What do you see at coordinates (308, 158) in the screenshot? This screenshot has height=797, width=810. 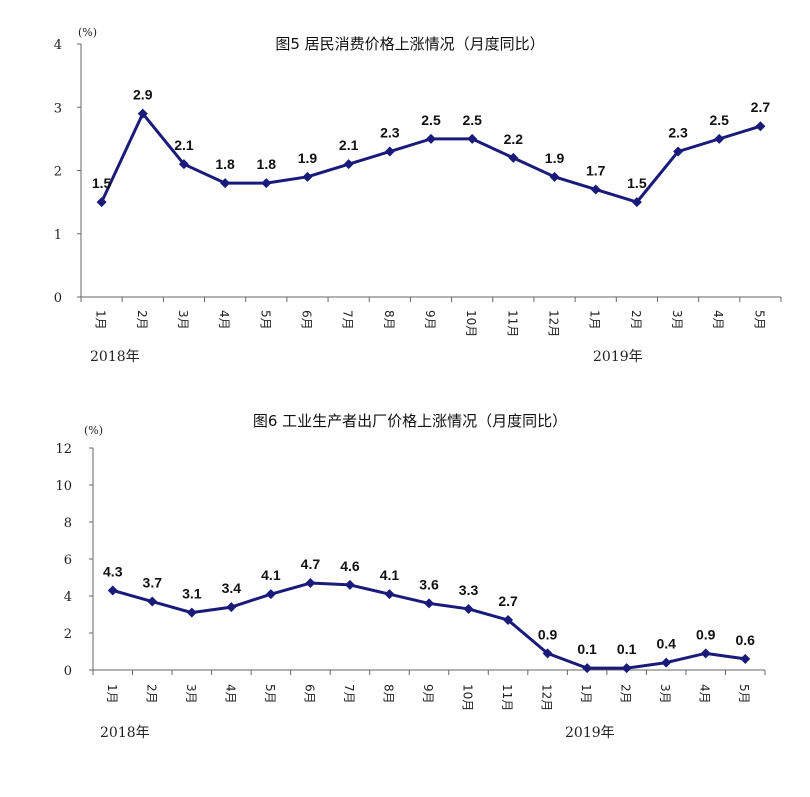 I see `data-label: 1.9` at bounding box center [308, 158].